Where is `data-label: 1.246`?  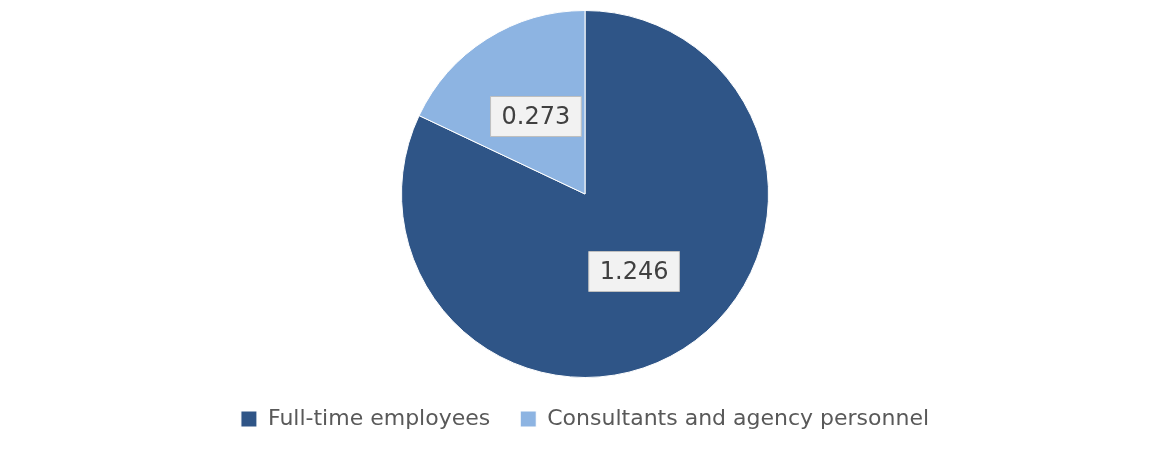 data-label: 1.246 is located at coordinates (634, 270).